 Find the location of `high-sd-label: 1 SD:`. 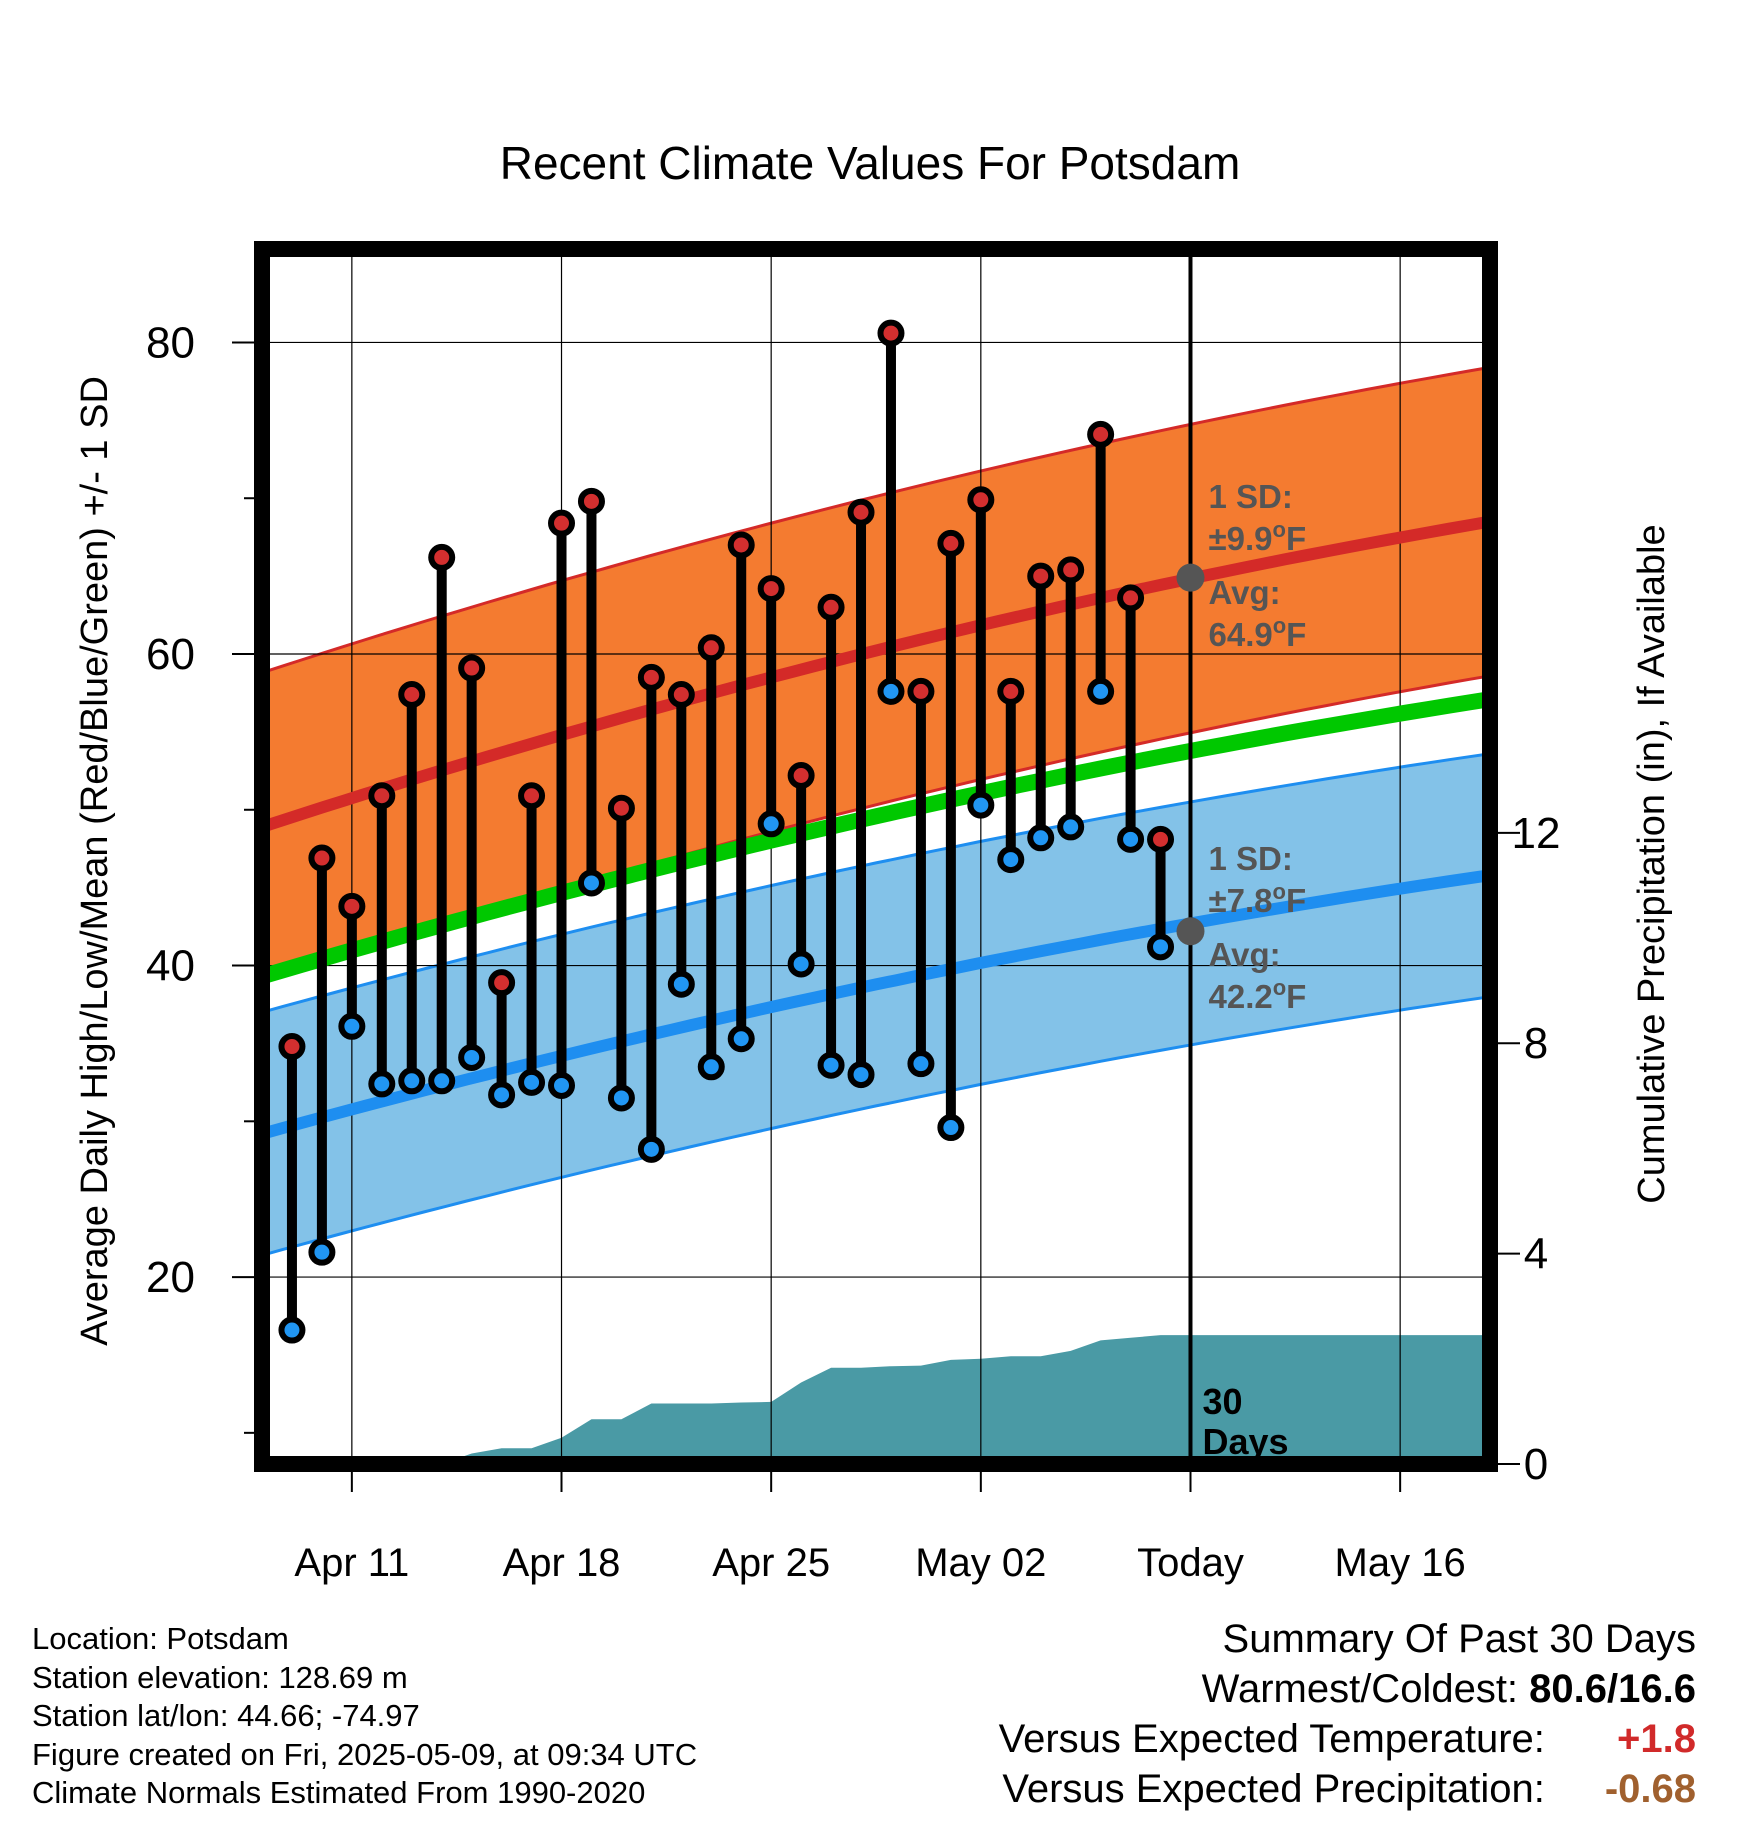

high-sd-label: 1 SD: is located at coordinates (1250, 496).